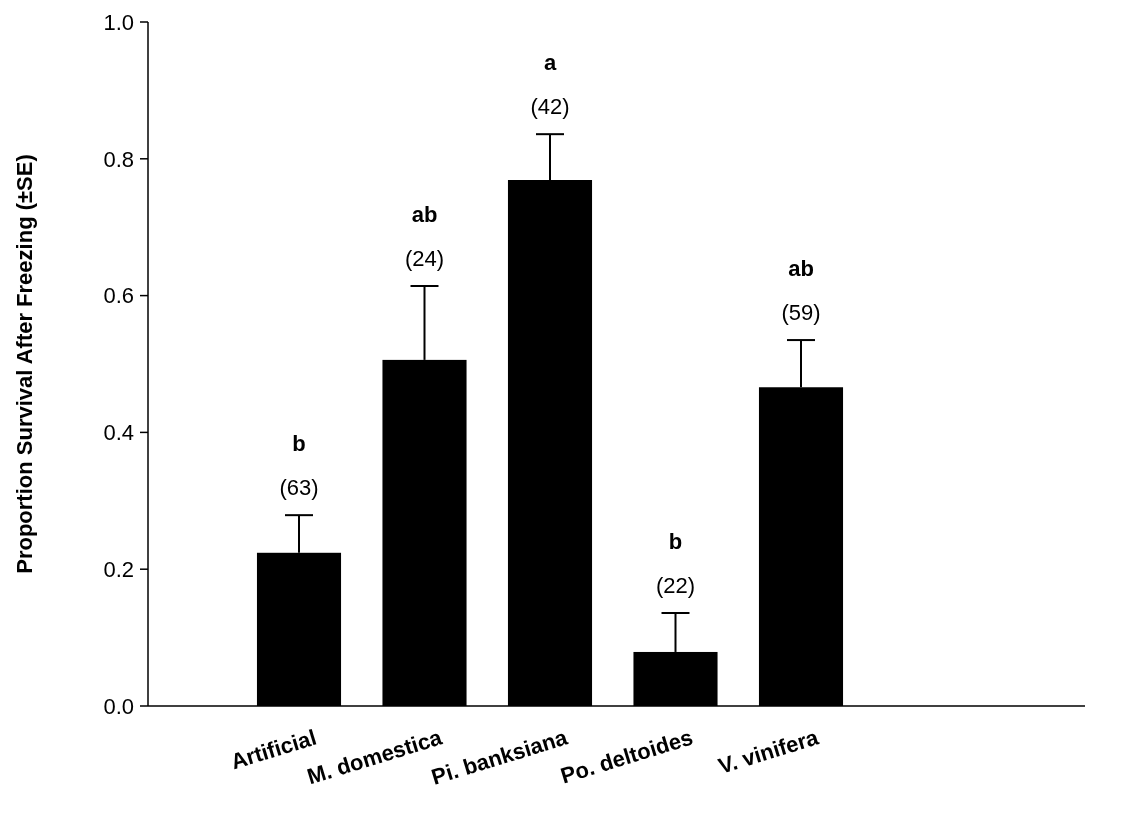 The width and height of the screenshot is (1125, 822). I want to click on annotation: (24), so click(424, 259).